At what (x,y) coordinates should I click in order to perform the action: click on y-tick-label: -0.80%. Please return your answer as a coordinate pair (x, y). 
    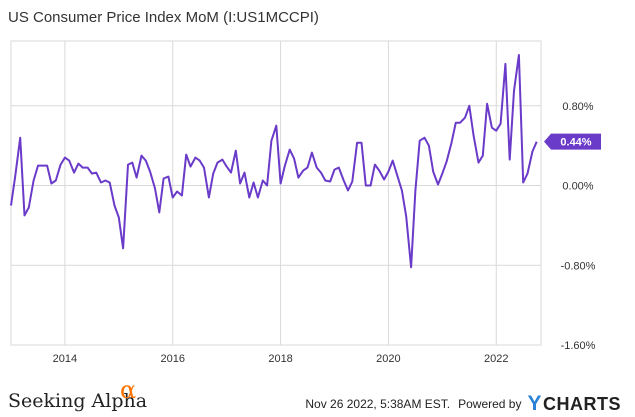
    Looking at the image, I should click on (578, 266).